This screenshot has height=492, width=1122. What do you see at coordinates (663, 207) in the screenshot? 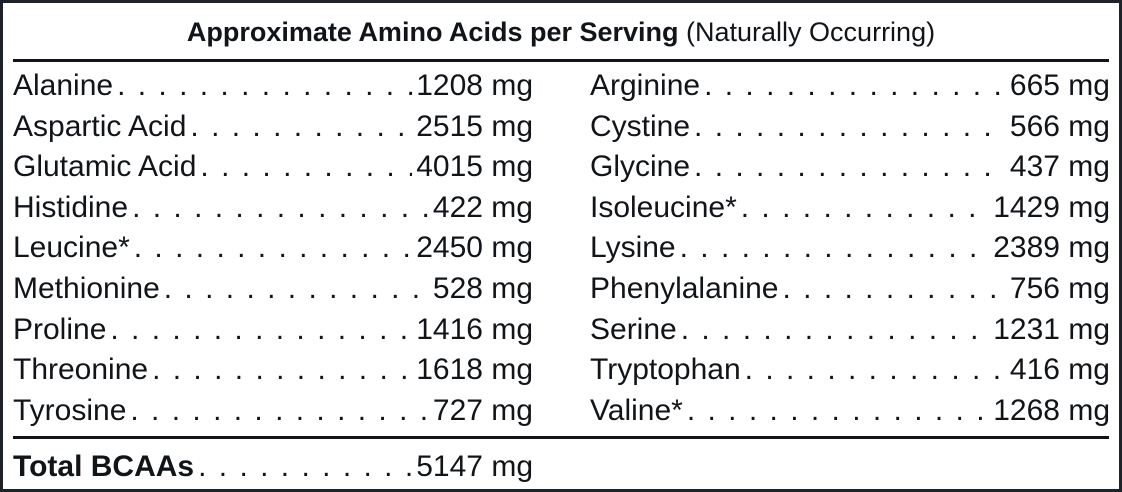
I see `amino-acid-name: Isoleucine*` at bounding box center [663, 207].